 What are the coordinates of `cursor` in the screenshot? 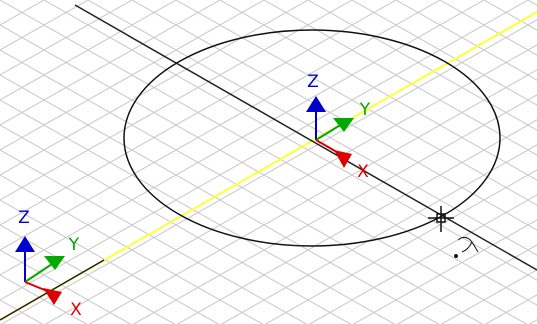 It's located at (453, 232).